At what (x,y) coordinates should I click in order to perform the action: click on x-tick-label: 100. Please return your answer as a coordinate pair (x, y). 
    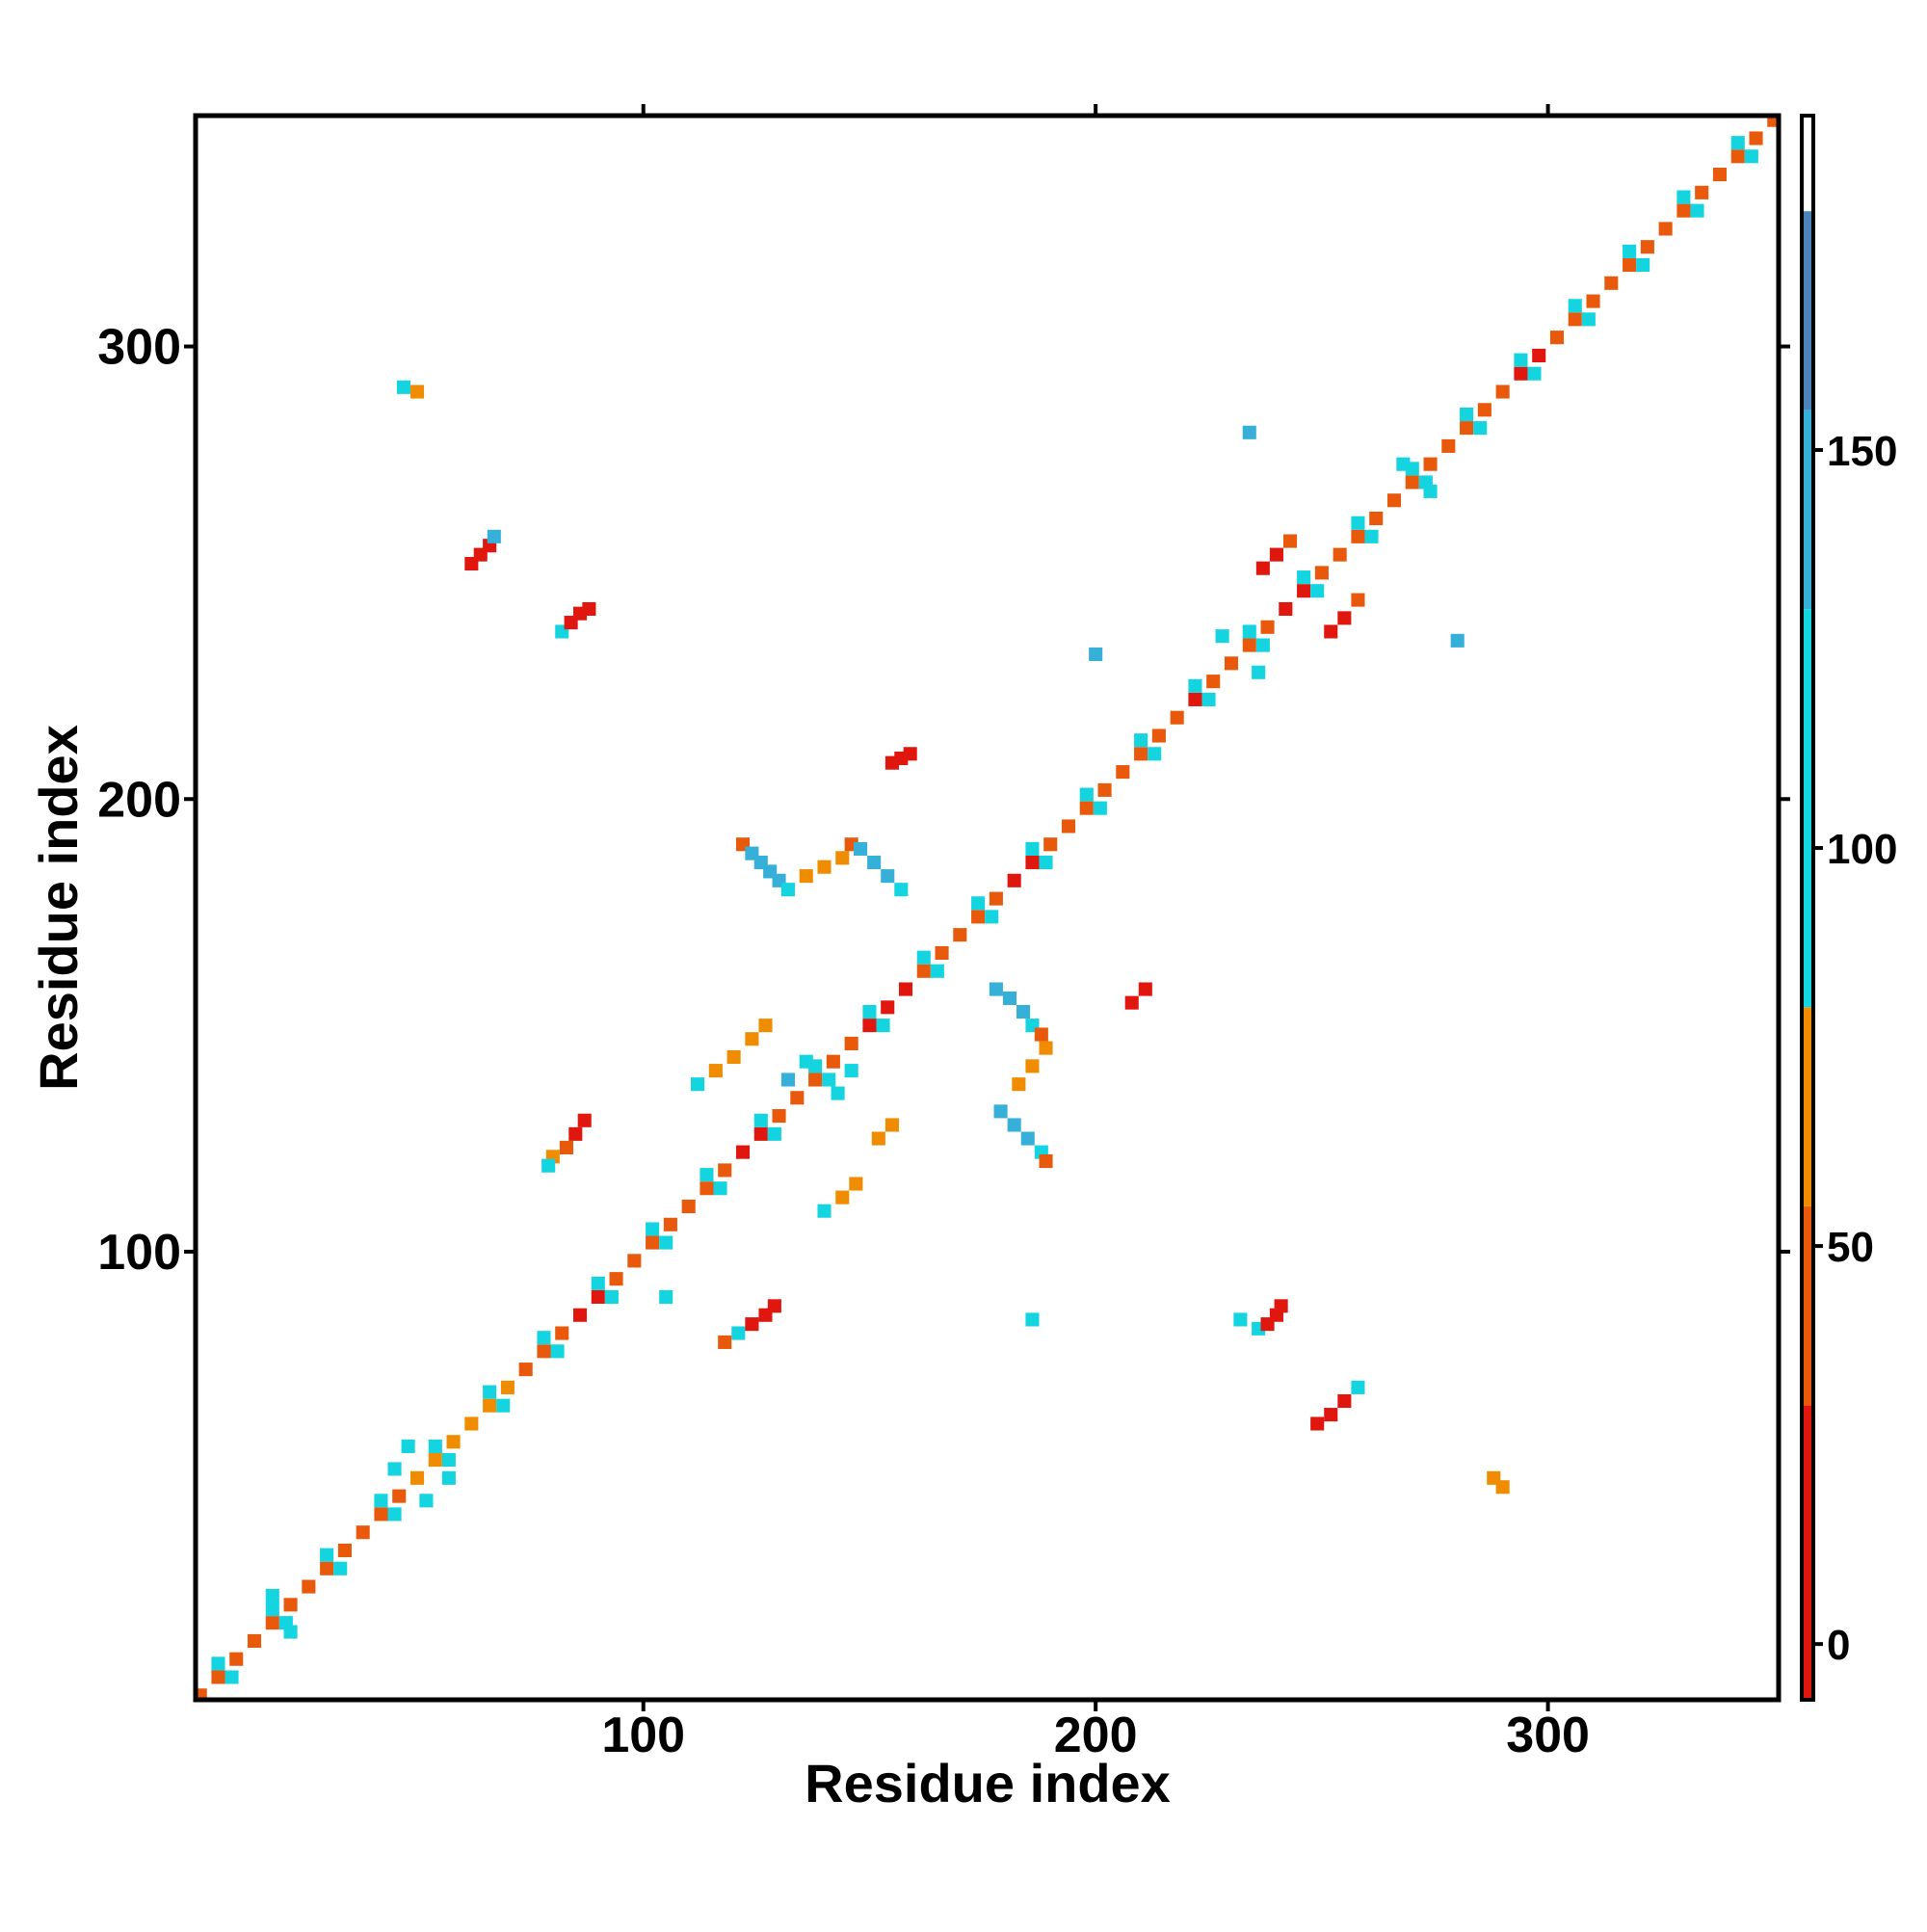
    Looking at the image, I should click on (643, 1735).